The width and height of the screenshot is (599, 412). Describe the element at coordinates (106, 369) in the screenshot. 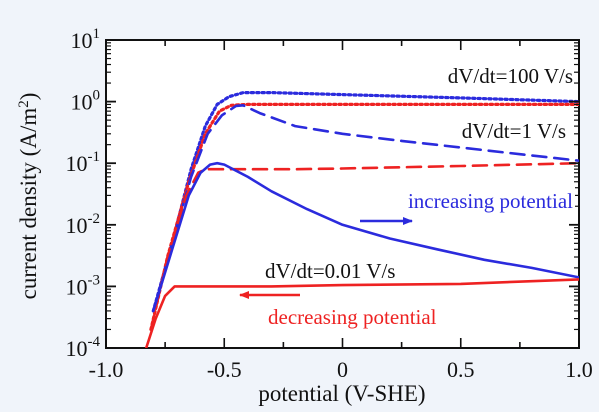

I see `x-tick-label-0: -1.0` at that location.